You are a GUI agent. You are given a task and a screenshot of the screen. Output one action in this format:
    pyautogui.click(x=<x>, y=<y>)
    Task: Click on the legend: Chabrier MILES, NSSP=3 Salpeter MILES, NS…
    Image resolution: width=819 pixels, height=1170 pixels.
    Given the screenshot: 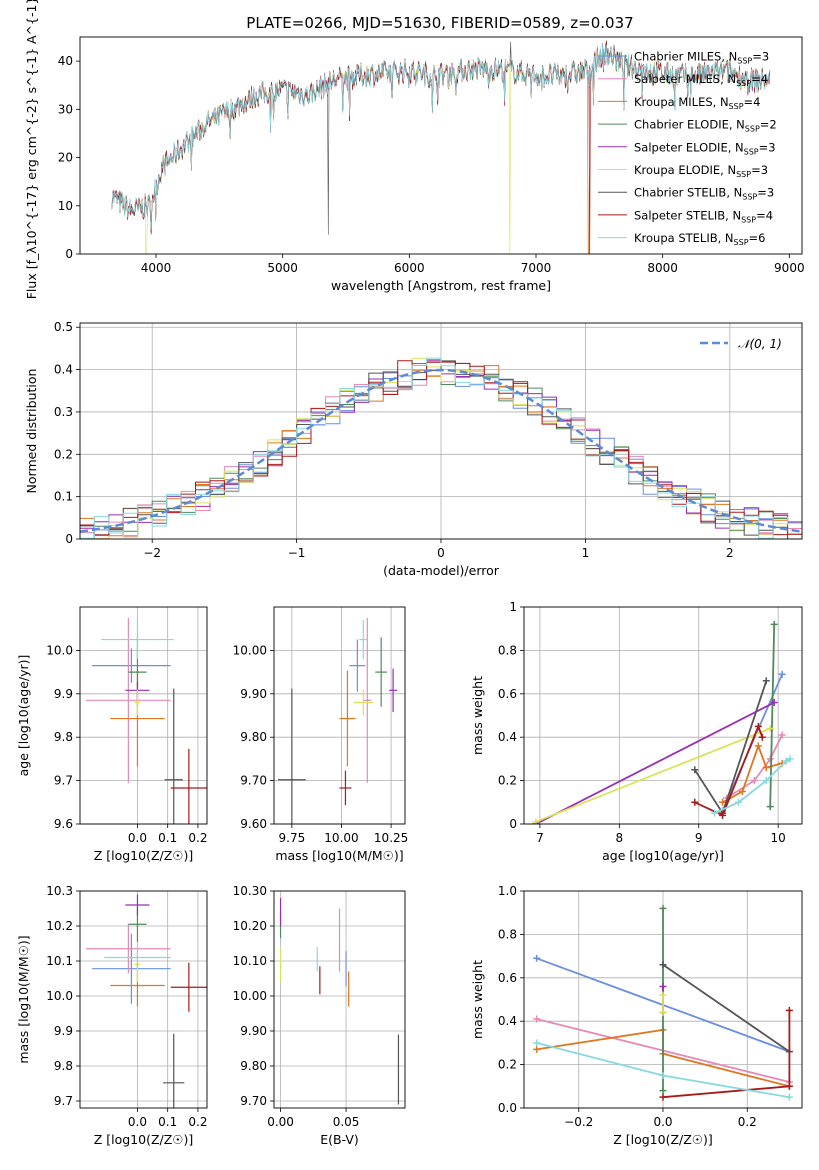 What is the action you would take?
    pyautogui.click(x=687, y=148)
    